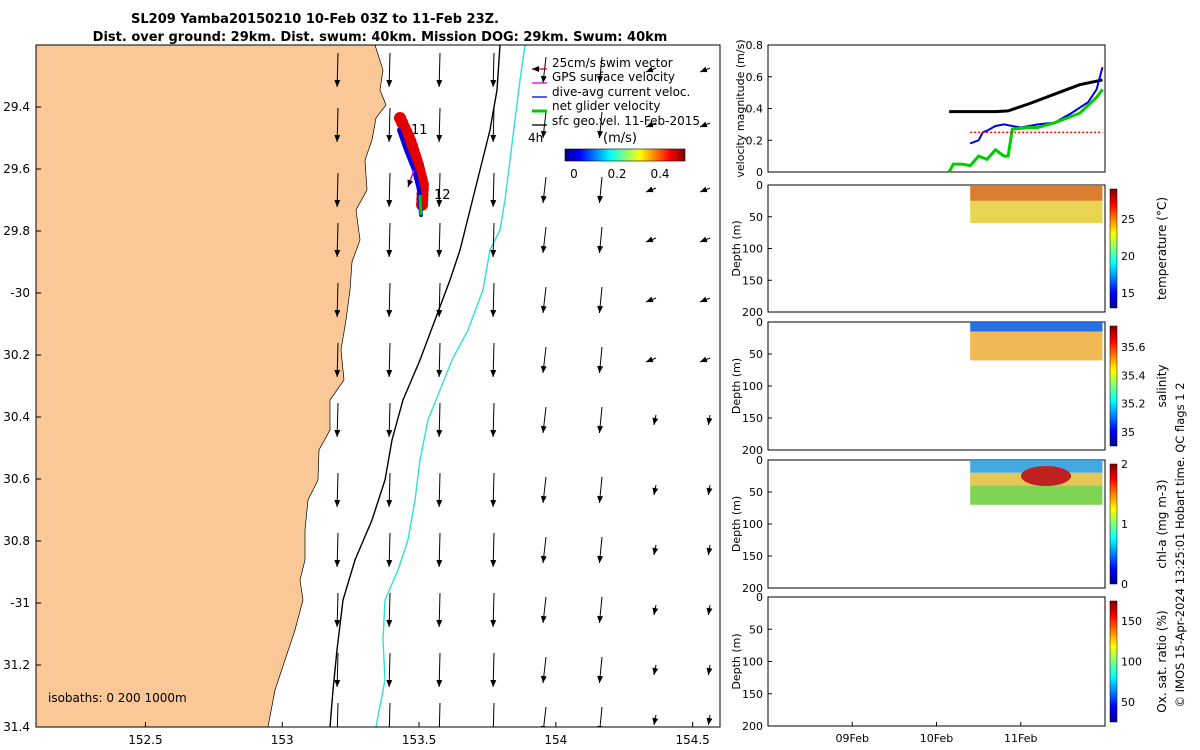 Image resolution: width=1200 pixels, height=750 pixels. Describe the element at coordinates (20, 603) in the screenshot. I see `map-y-tick-label: -31` at that location.